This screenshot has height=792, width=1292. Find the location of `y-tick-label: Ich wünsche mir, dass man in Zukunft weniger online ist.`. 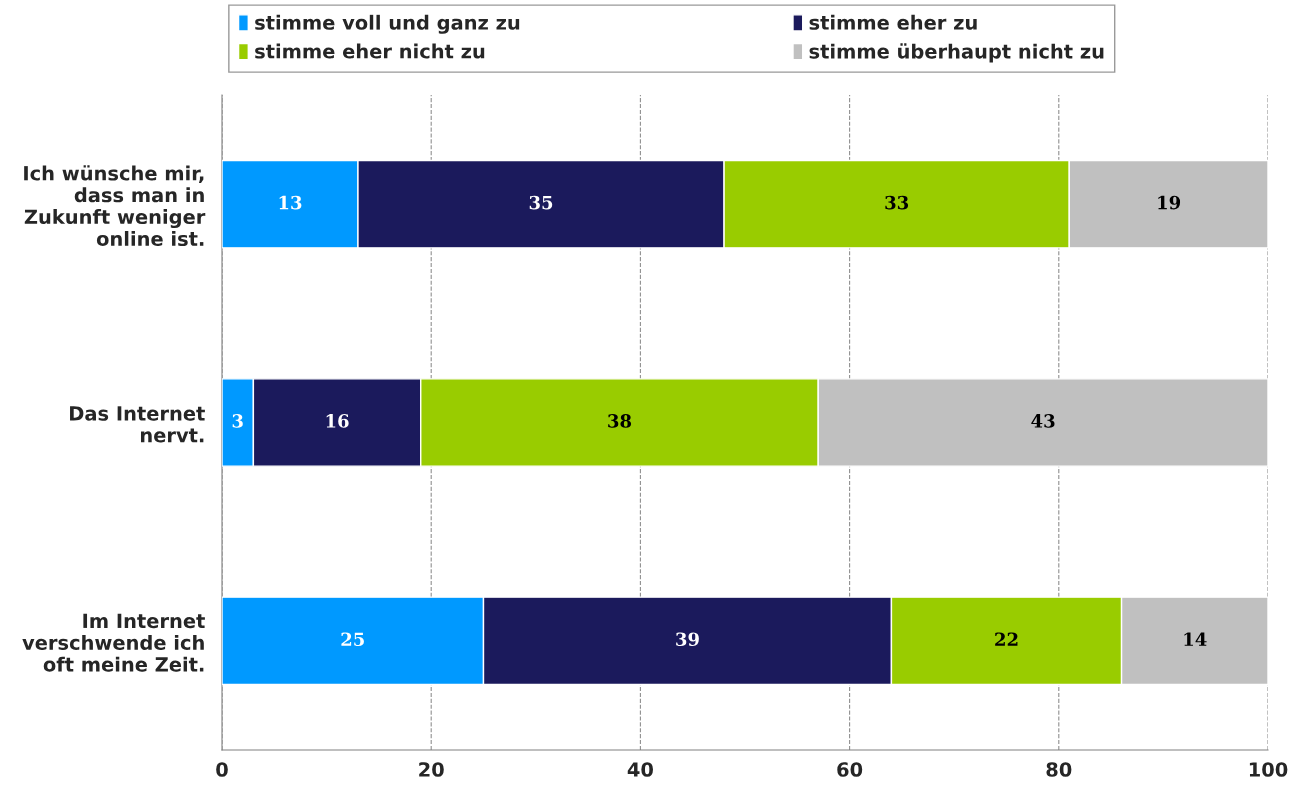

y-tick-label: Ich wünsche mir, dass man in Zukunft weniger online ist. is located at coordinates (115, 206).